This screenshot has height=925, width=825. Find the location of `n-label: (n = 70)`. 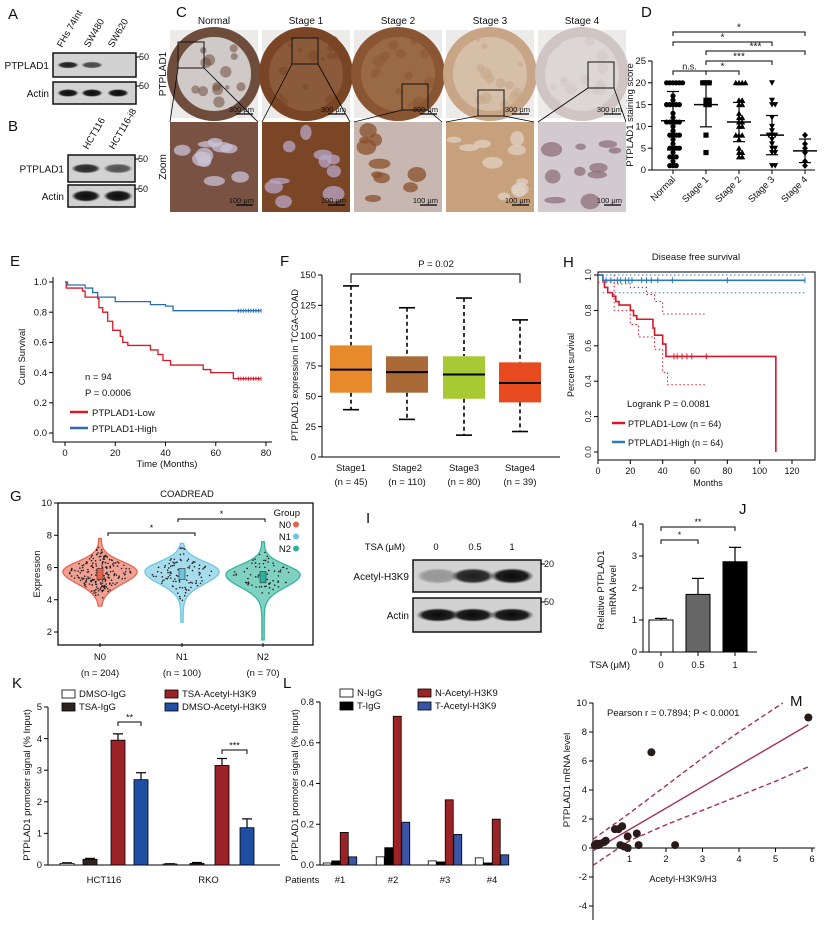

n-label: (n = 70) is located at coordinates (262, 673).